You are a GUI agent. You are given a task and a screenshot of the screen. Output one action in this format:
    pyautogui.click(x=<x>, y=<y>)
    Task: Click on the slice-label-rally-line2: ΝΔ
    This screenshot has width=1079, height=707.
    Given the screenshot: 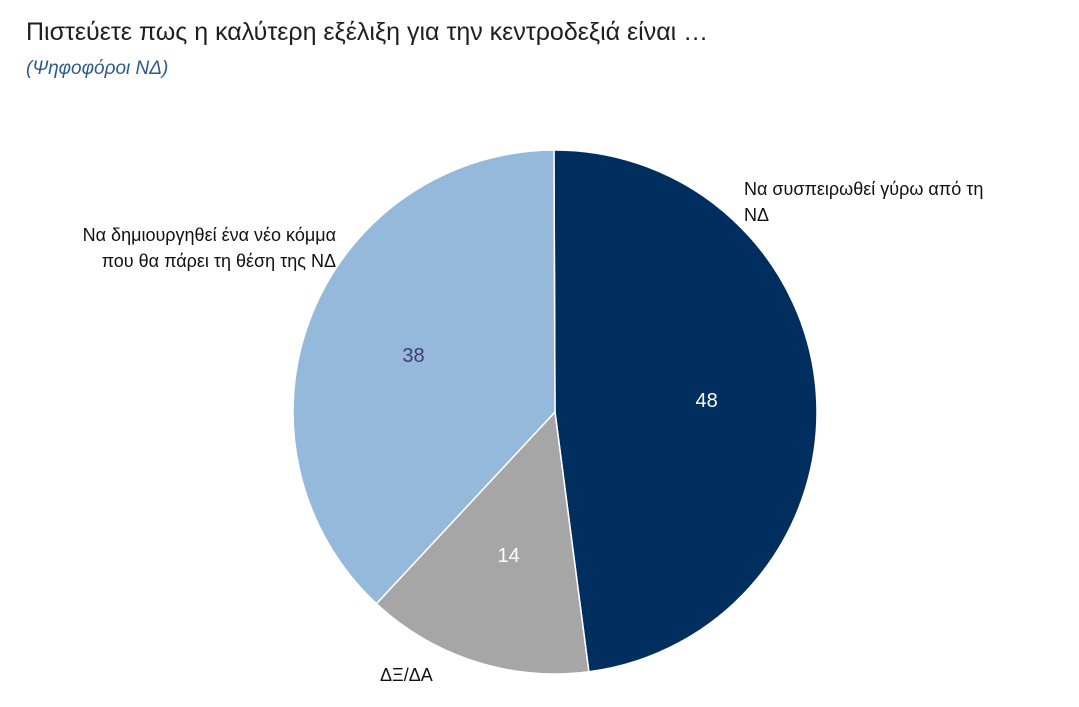 What is the action you would take?
    pyautogui.click(x=757, y=215)
    